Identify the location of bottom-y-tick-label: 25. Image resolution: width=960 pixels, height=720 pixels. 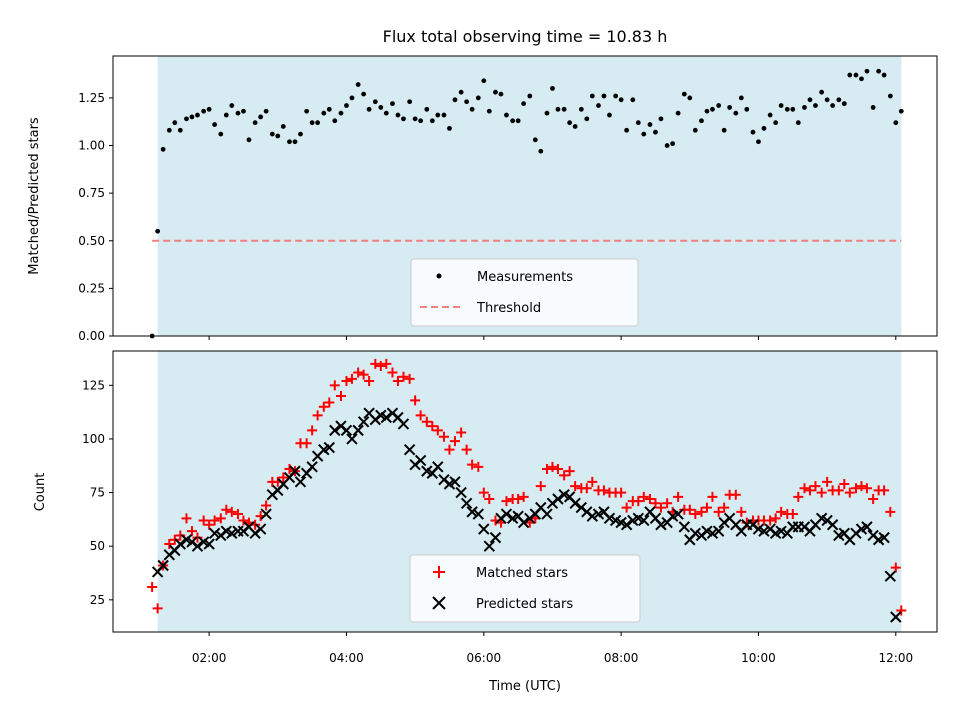
(97, 600).